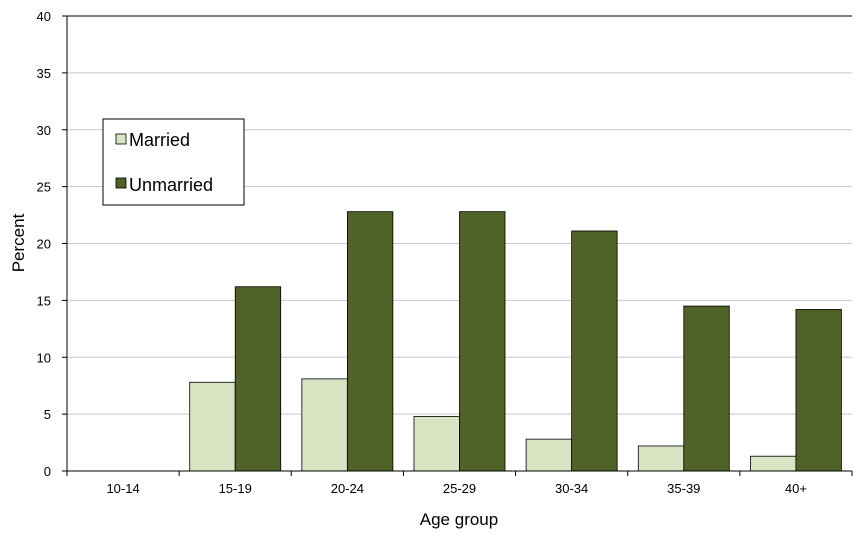 The width and height of the screenshot is (854, 534). What do you see at coordinates (683, 488) in the screenshot?
I see `x-tick-label: 35-39` at bounding box center [683, 488].